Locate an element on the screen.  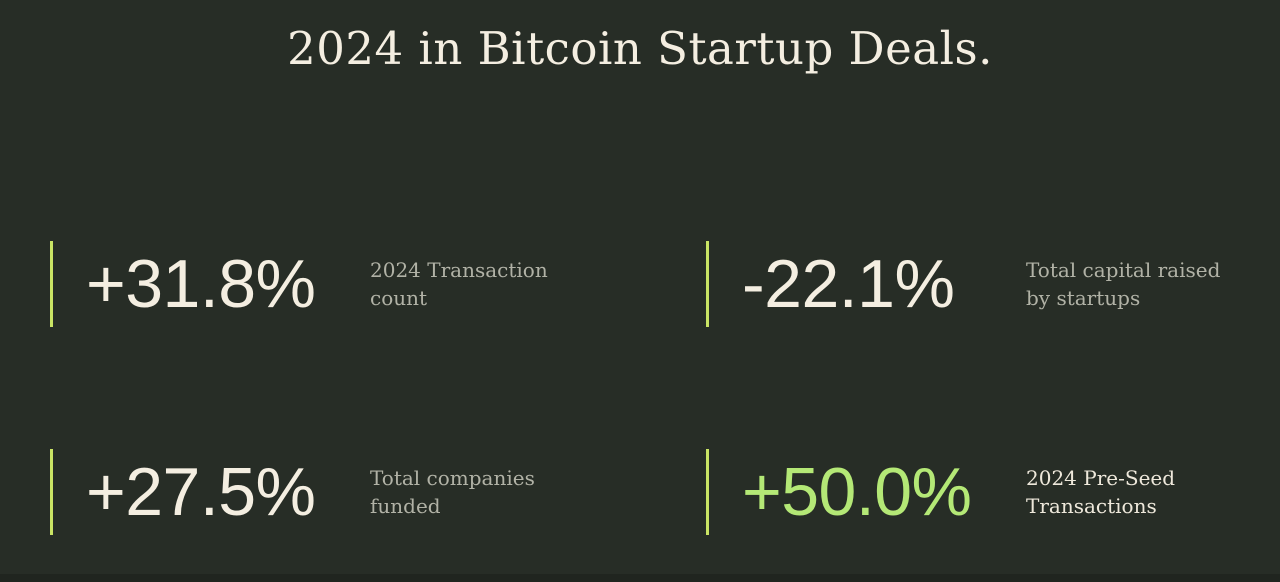
stat-value-preseed-transactions: +50.0% is located at coordinates (857, 492).